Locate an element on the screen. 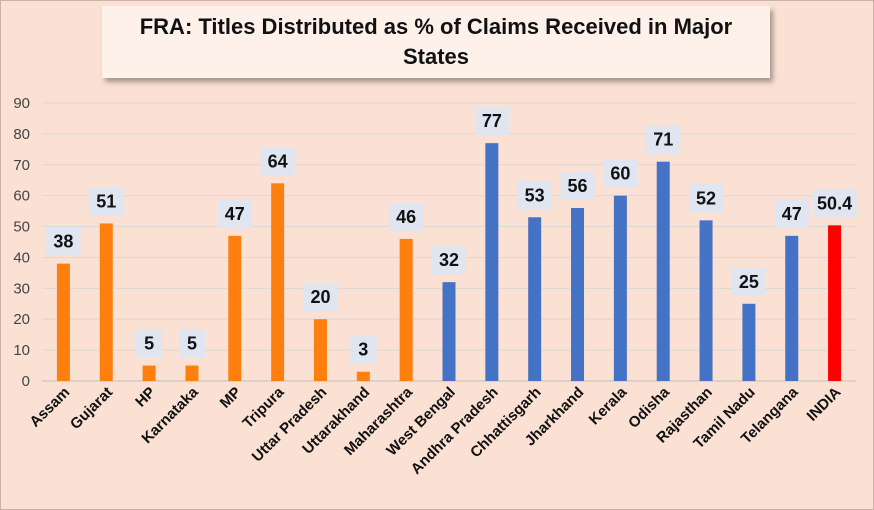  data-label: 71 is located at coordinates (663, 140).